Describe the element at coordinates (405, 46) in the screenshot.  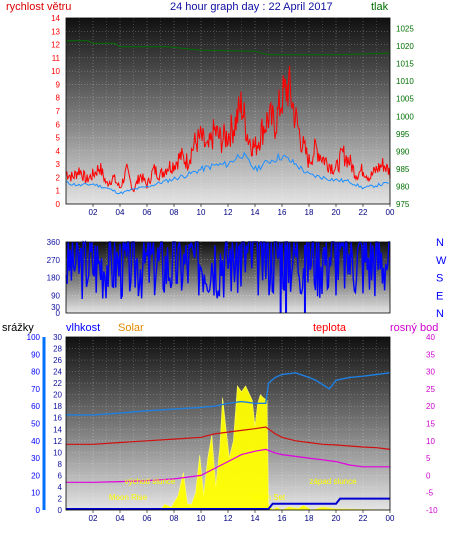
I see `pressure-y-tick-label: 1020` at that location.